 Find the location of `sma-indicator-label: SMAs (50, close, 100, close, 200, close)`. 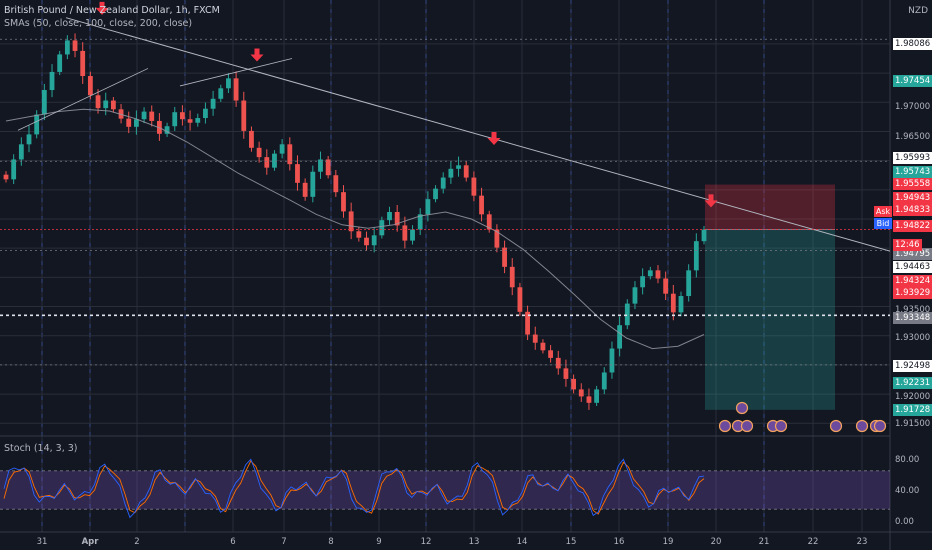

sma-indicator-label: SMAs (50, close, 100, close, 200, close) is located at coordinates (98, 23).